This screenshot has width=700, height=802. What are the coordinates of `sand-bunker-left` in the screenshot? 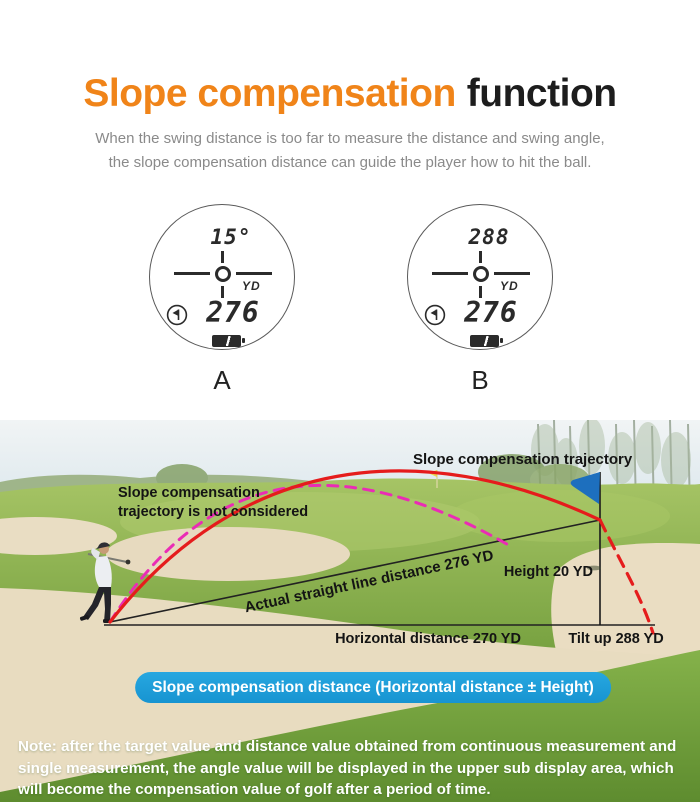 It's located at (58, 536).